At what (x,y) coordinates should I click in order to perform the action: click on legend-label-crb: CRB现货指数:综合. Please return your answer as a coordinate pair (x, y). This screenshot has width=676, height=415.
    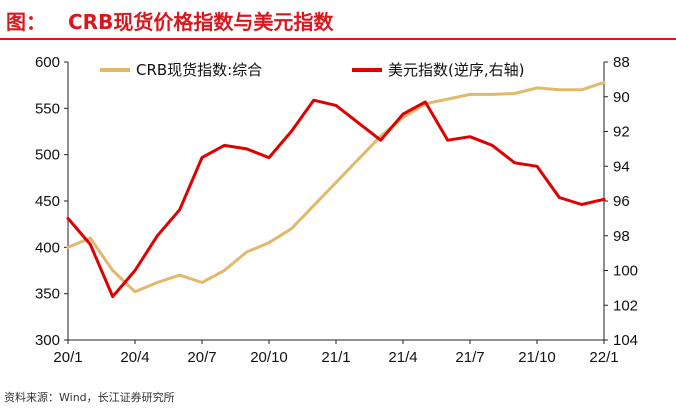
    Looking at the image, I should click on (199, 70).